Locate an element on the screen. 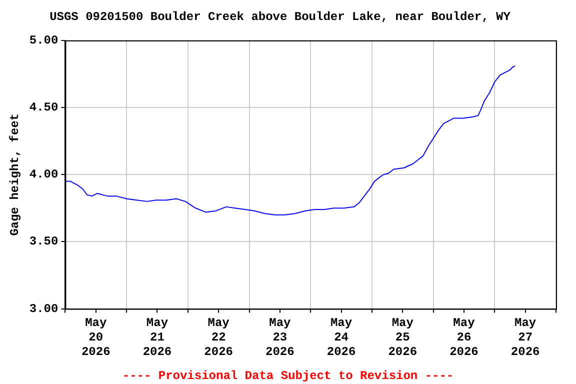  y-axis-title: Gage height, feet is located at coordinates (15, 174).